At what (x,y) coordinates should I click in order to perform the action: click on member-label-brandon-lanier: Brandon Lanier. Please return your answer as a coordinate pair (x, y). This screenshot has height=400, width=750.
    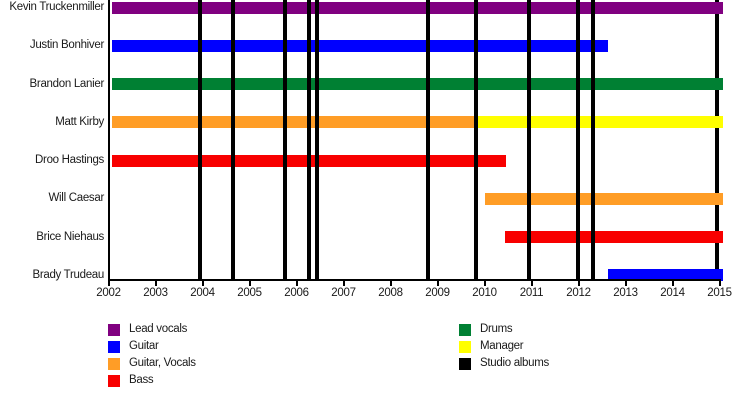
    Looking at the image, I should click on (67, 83).